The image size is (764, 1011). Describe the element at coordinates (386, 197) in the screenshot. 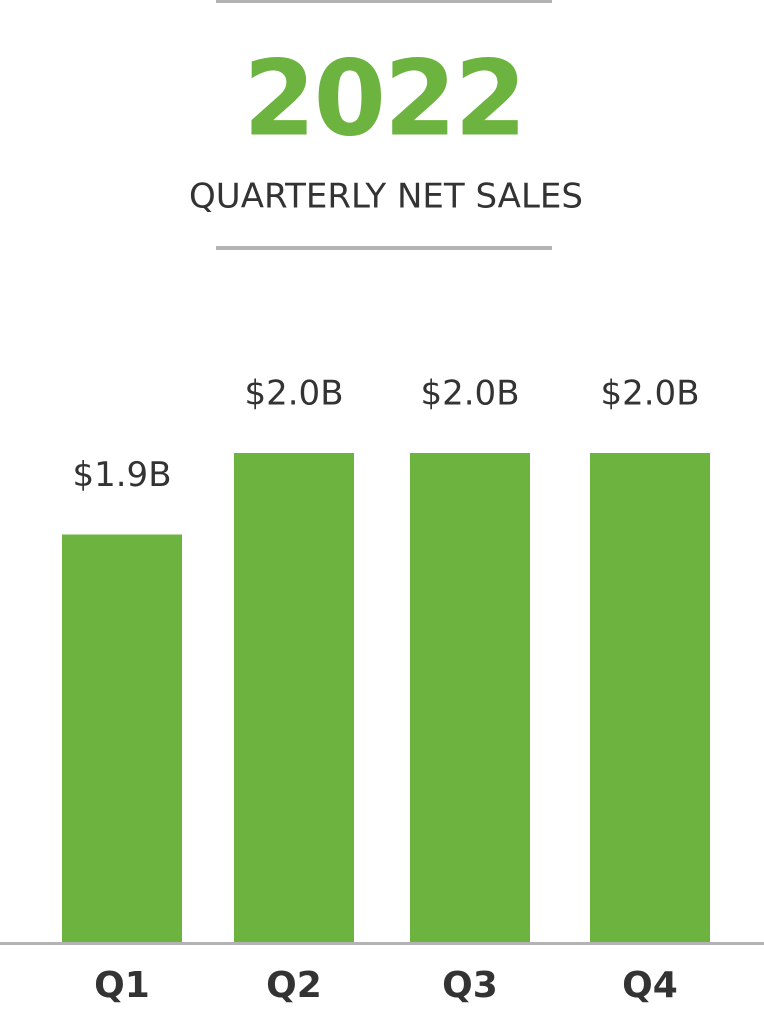

I see `chart-subtitle: QUARTERLY NET SALES` at that location.